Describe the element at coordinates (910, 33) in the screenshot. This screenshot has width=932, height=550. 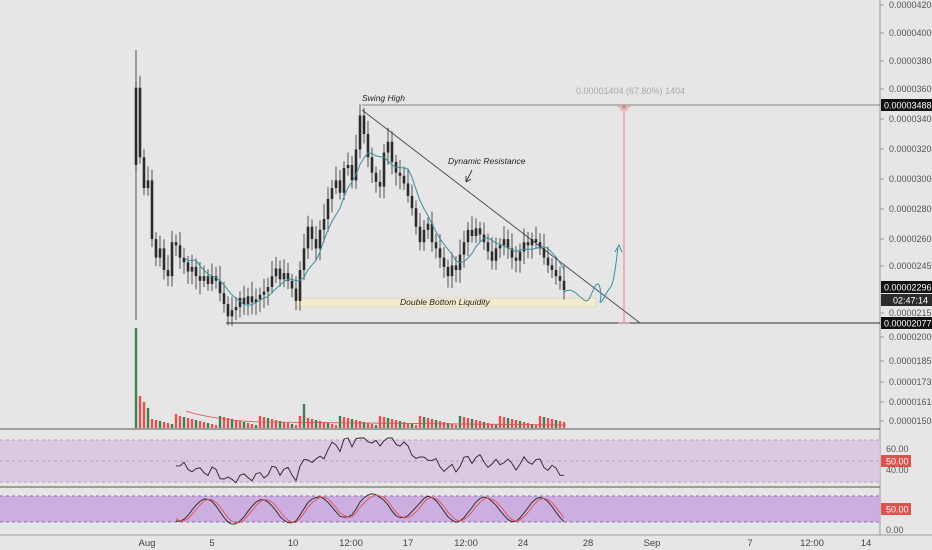
I see `price-tick-label: 0.00004000` at that location.